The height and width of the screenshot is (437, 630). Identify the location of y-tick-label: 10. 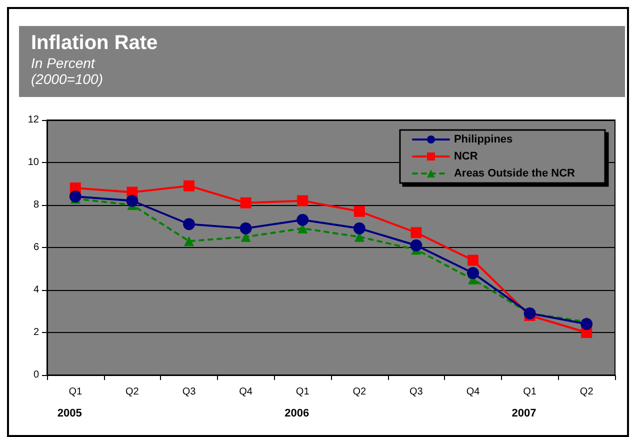
(34, 162).